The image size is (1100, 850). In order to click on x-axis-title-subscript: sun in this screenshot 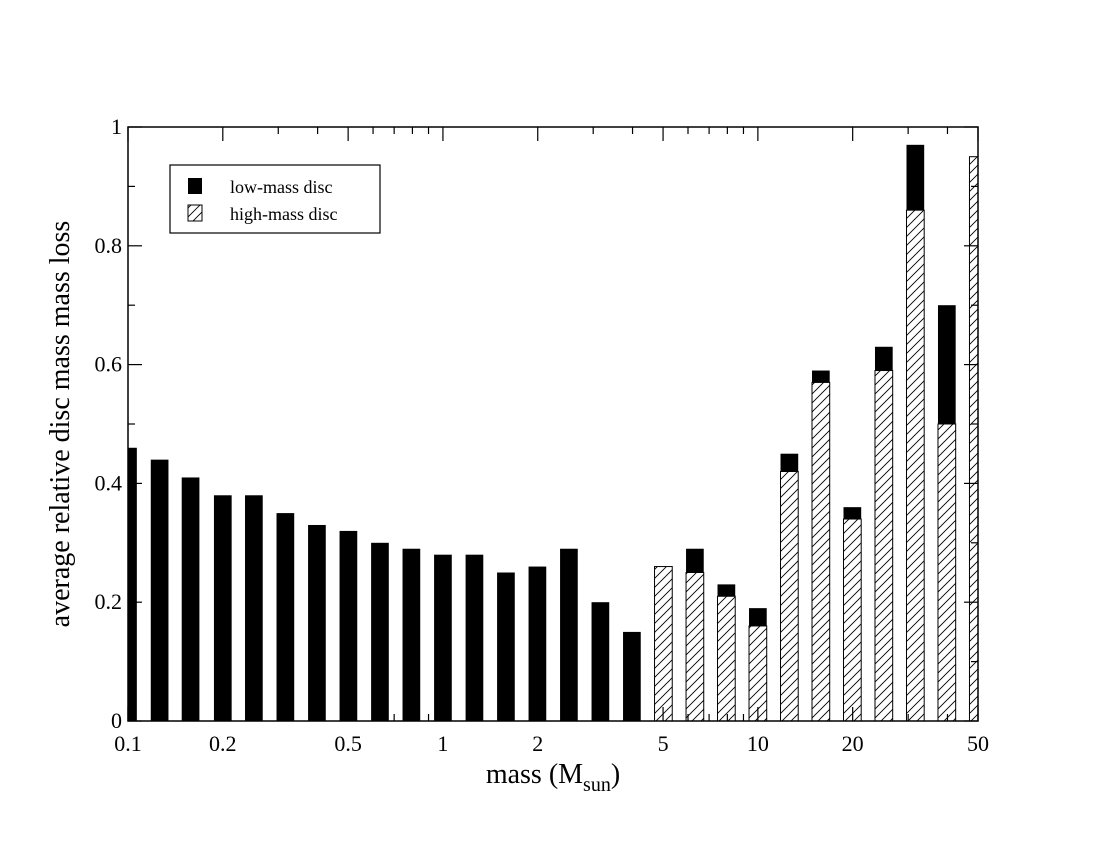, I will do `click(597, 785)`.